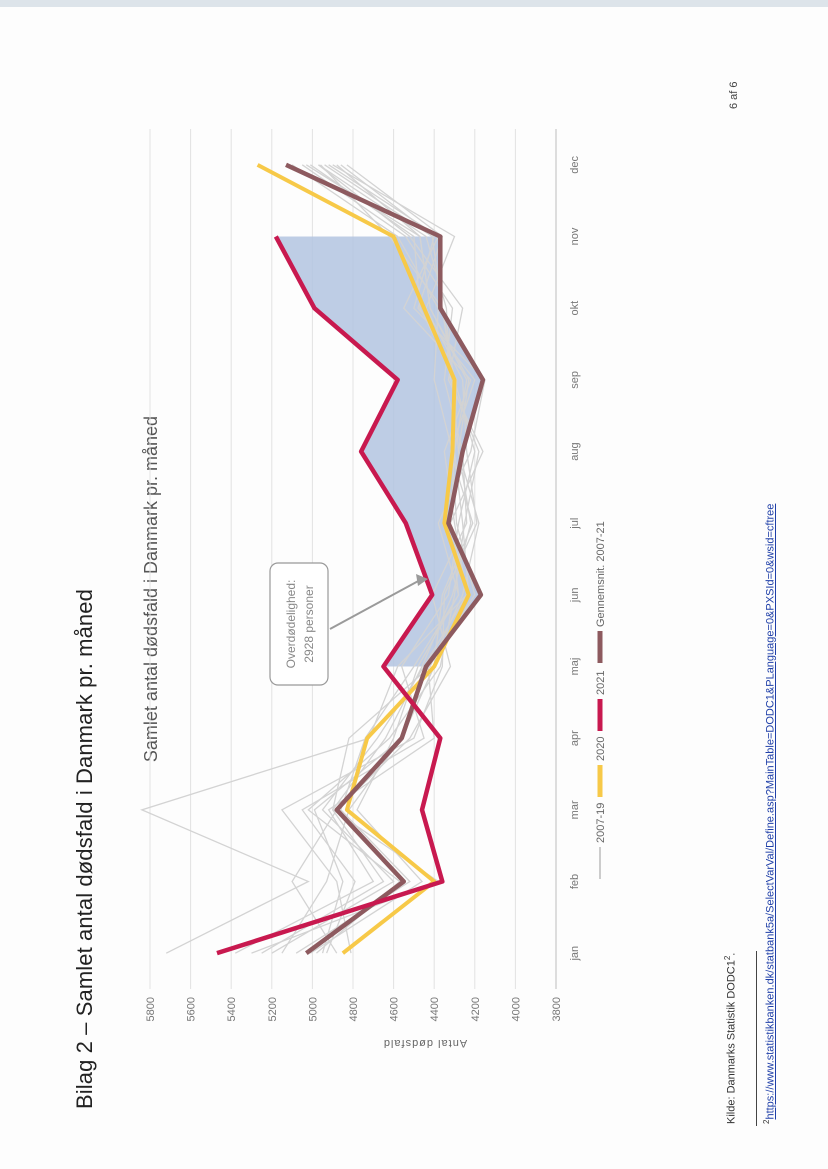  I want to click on x-tick-label: apr, so click(575, 738).